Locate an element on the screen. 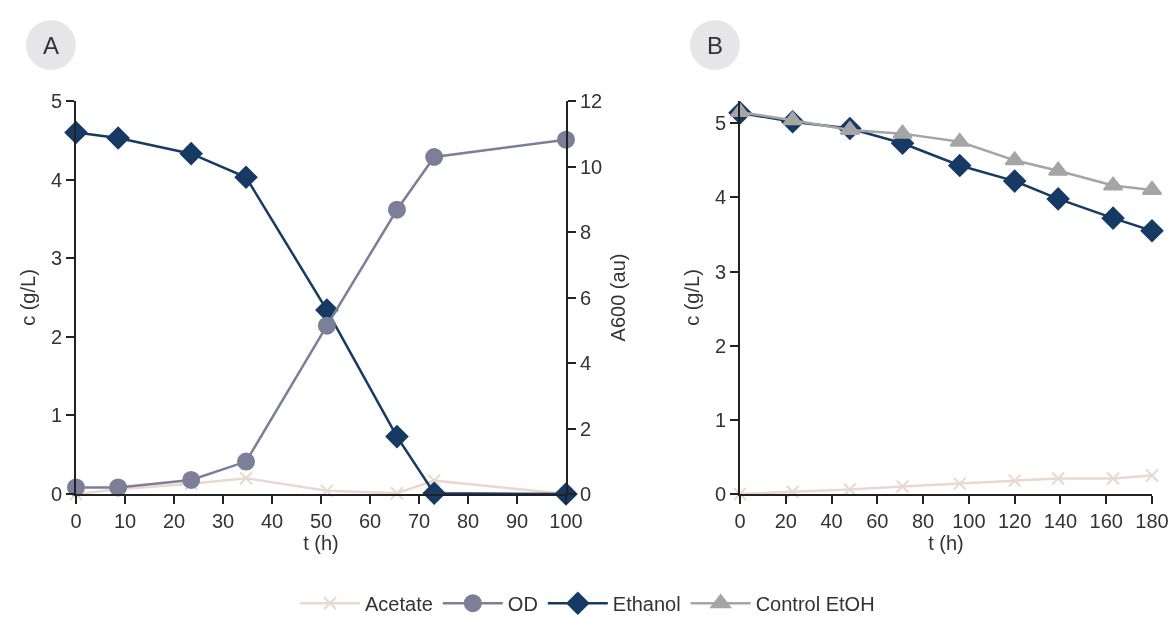 Image resolution: width=1175 pixels, height=629 pixels. x-tick-label: 160 is located at coordinates (1106, 521).